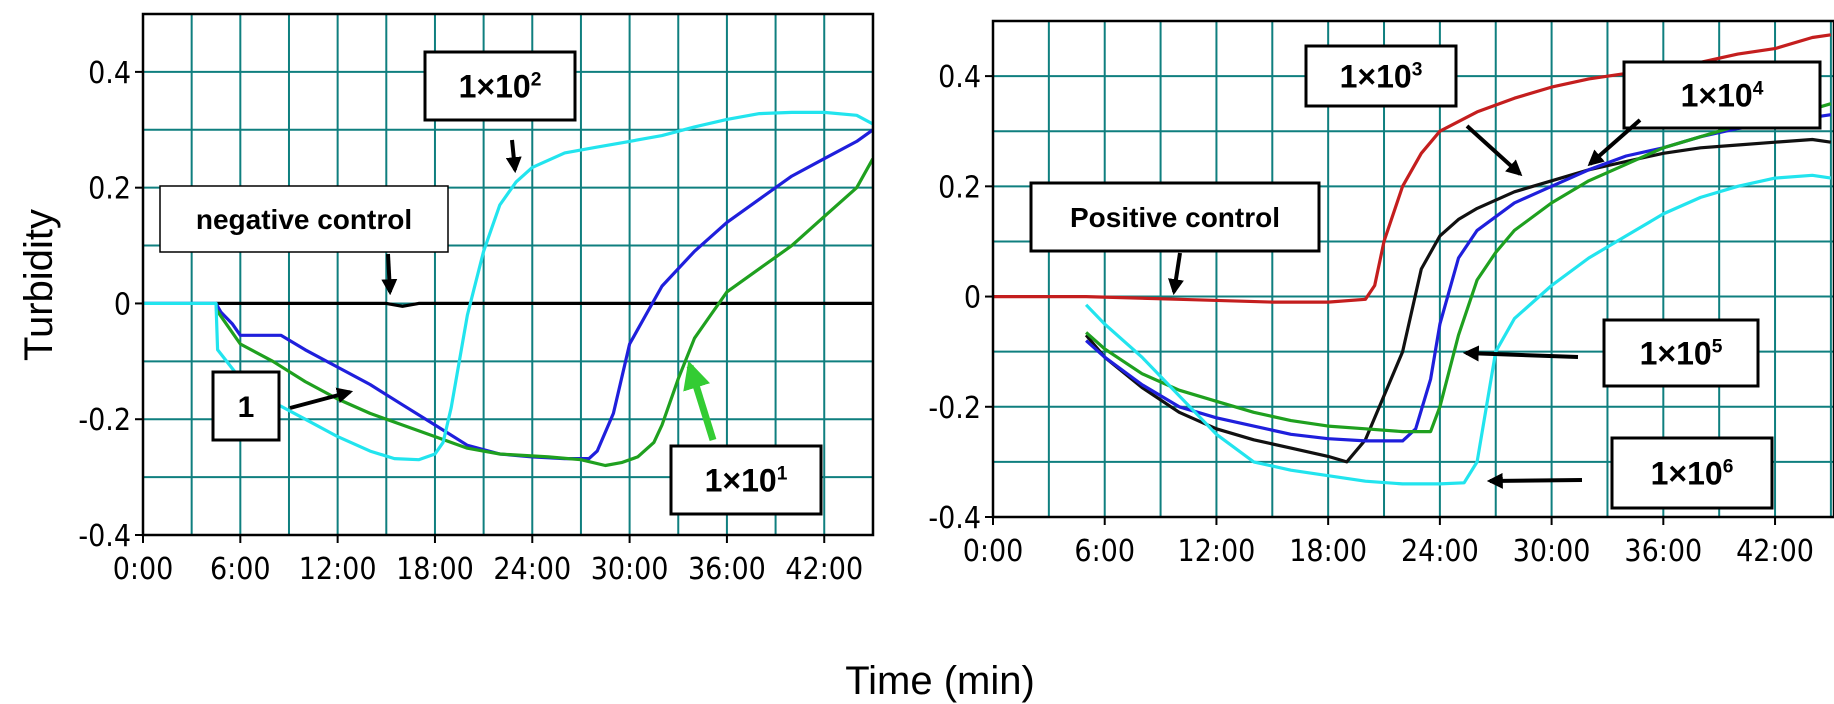  I want to click on annotation-label: negative control, so click(304, 219).